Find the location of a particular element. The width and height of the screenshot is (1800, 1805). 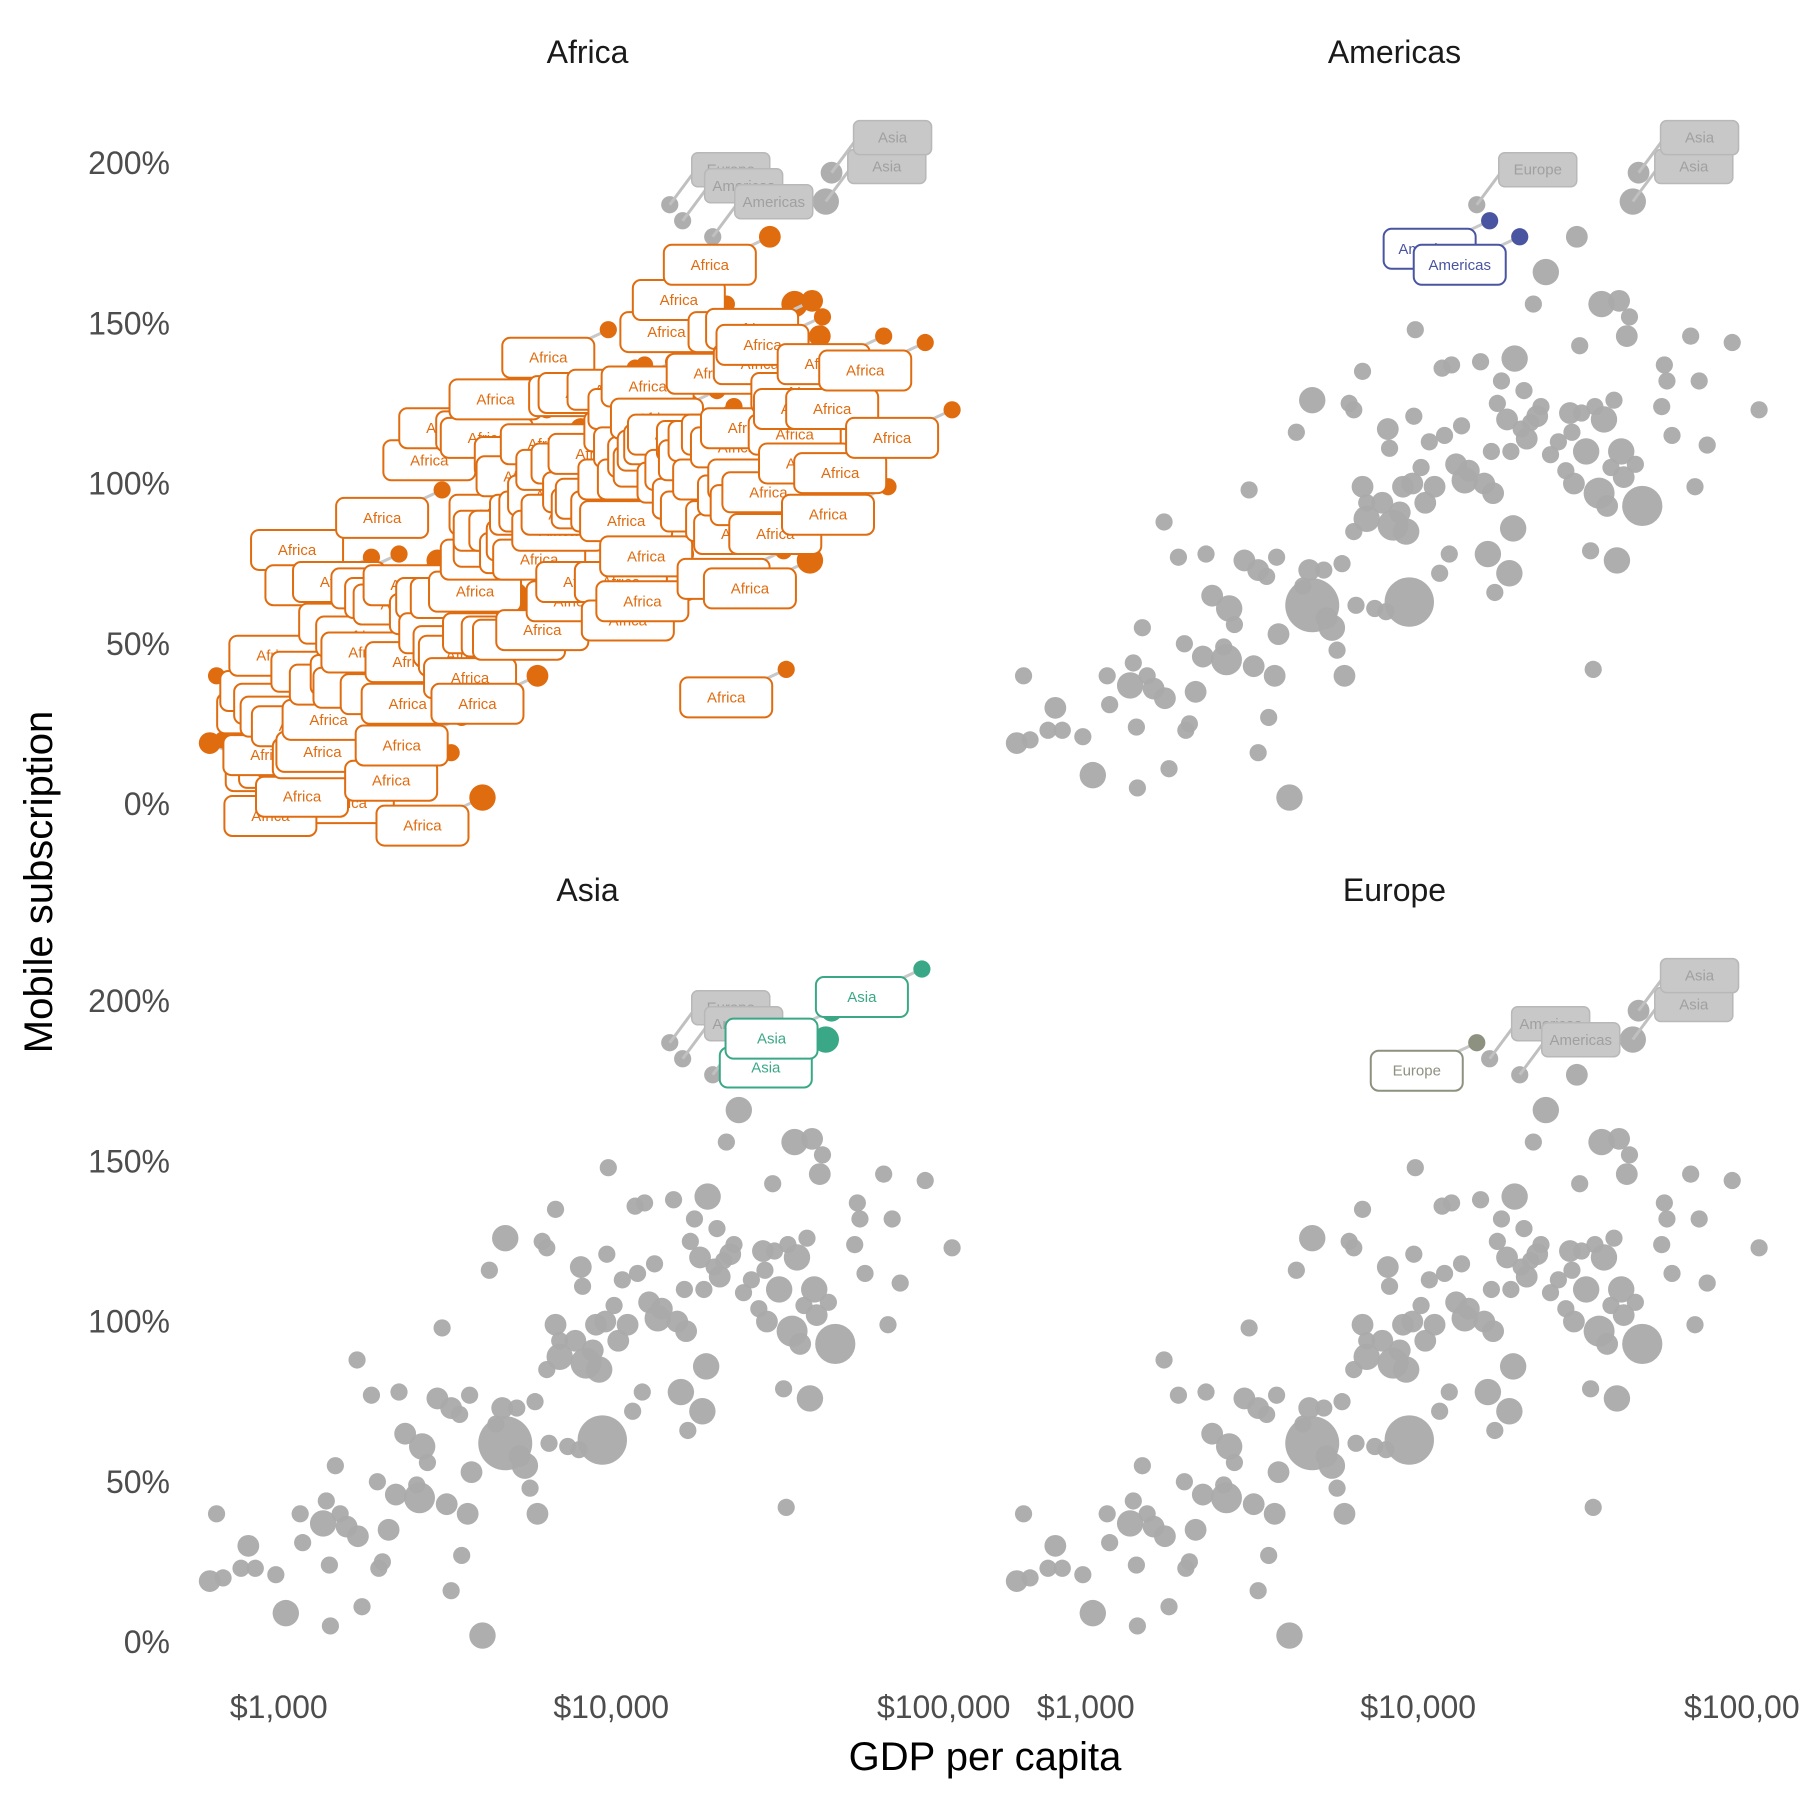

y-tick-label-150-: 150% is located at coordinates (129, 323).